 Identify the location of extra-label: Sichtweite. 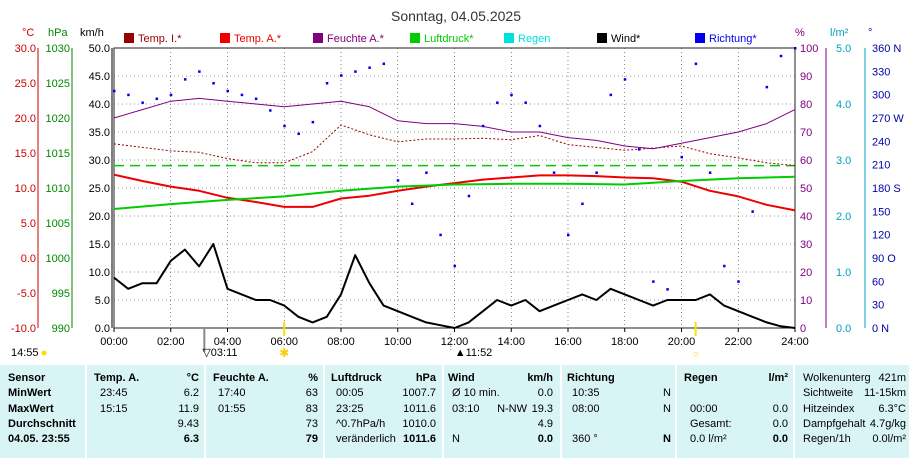
(828, 393).